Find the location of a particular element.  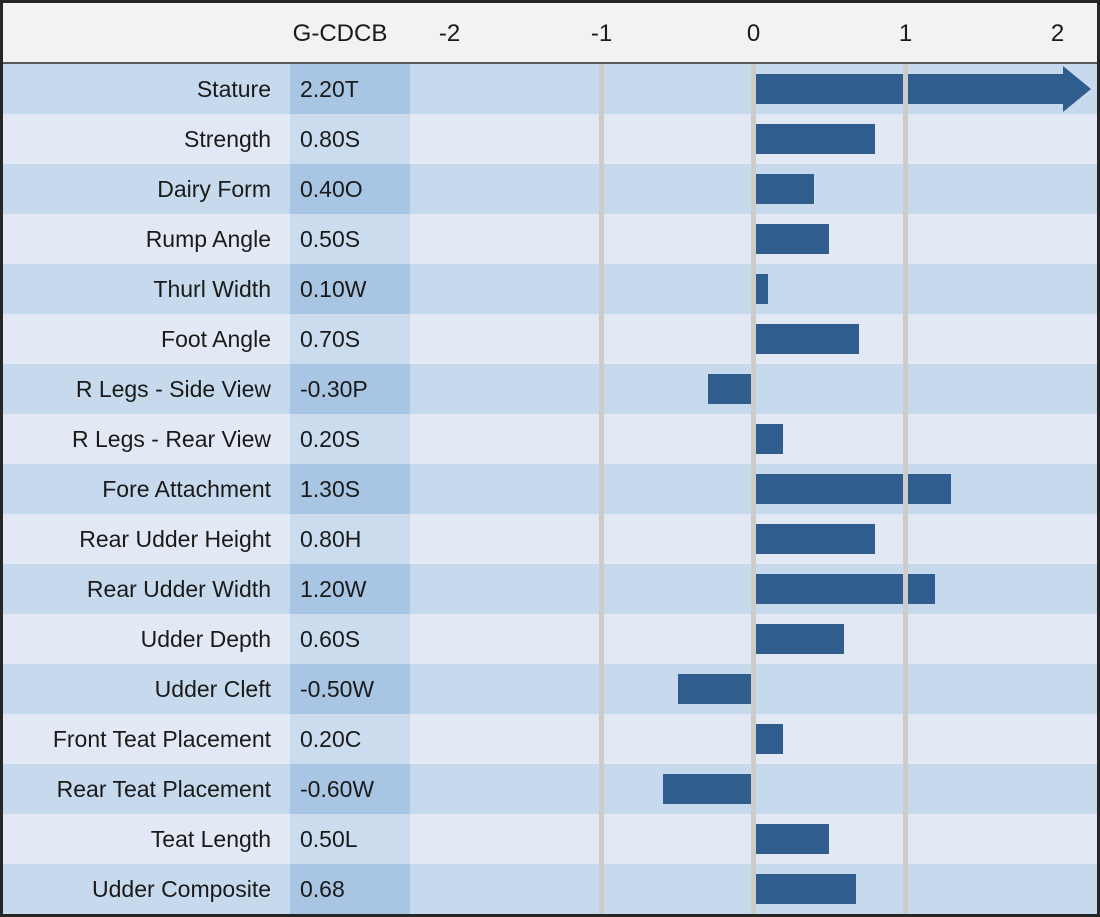

axis-tick-label: 1 is located at coordinates (905, 33).